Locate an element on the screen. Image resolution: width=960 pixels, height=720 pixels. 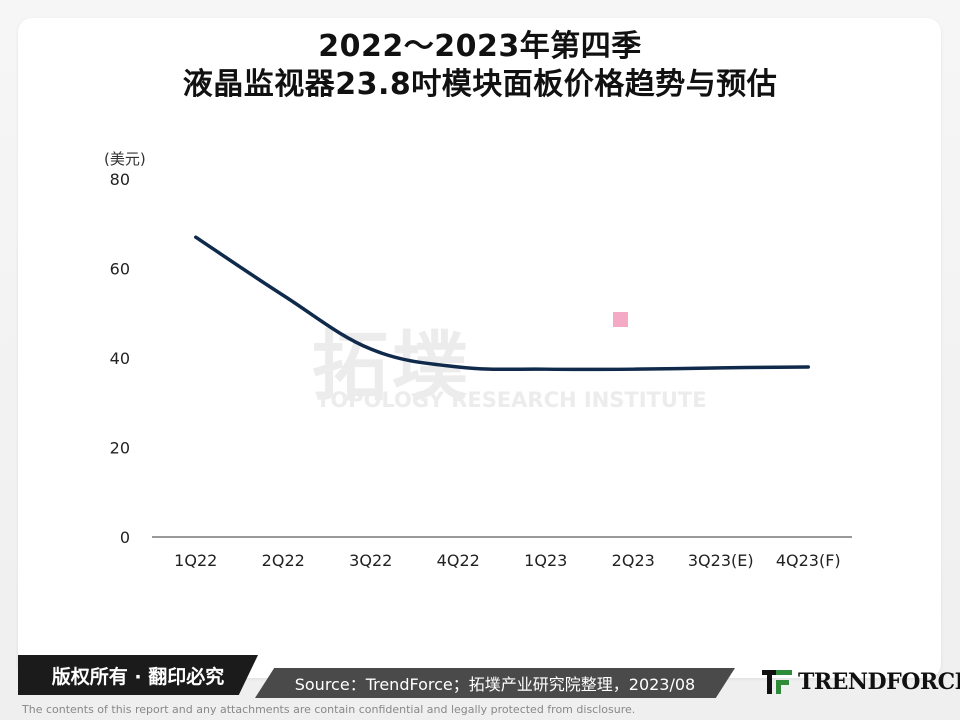
trendforce-logo-text: TRENDFORCE is located at coordinates (879, 682).